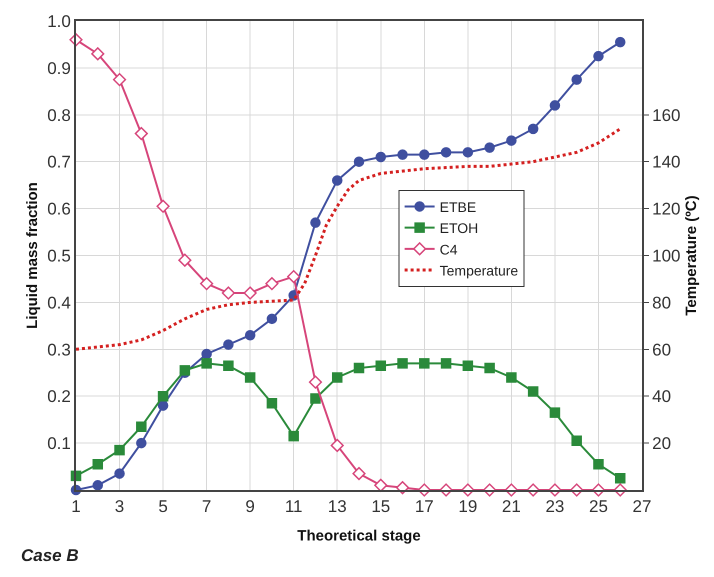 The height and width of the screenshot is (577, 714). I want to click on legend-label: ETOH, so click(459, 228).